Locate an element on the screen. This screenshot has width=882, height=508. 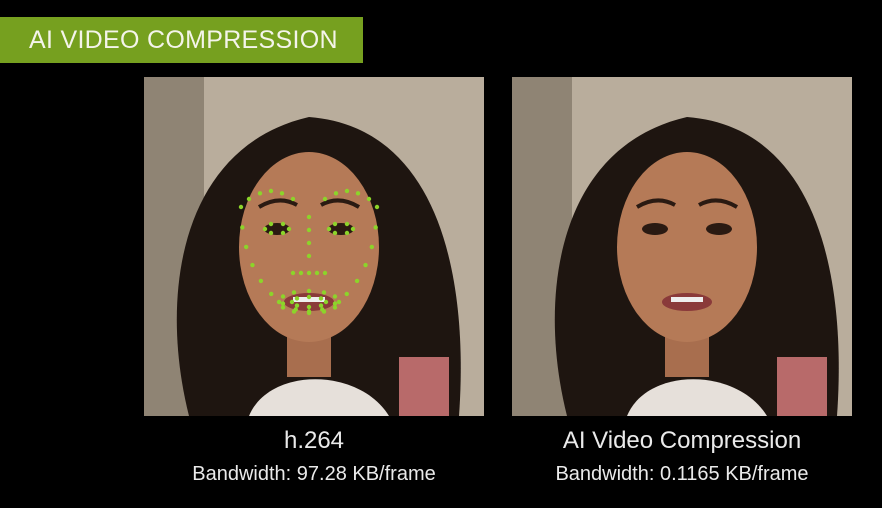
title-banner: AI VIDEO COMPRESSION is located at coordinates (181, 40).